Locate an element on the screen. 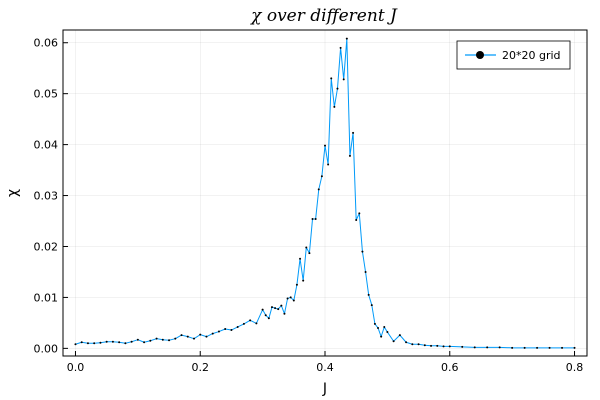 The height and width of the screenshot is (400, 600). chart-title: χ over different J is located at coordinates (324, 16).